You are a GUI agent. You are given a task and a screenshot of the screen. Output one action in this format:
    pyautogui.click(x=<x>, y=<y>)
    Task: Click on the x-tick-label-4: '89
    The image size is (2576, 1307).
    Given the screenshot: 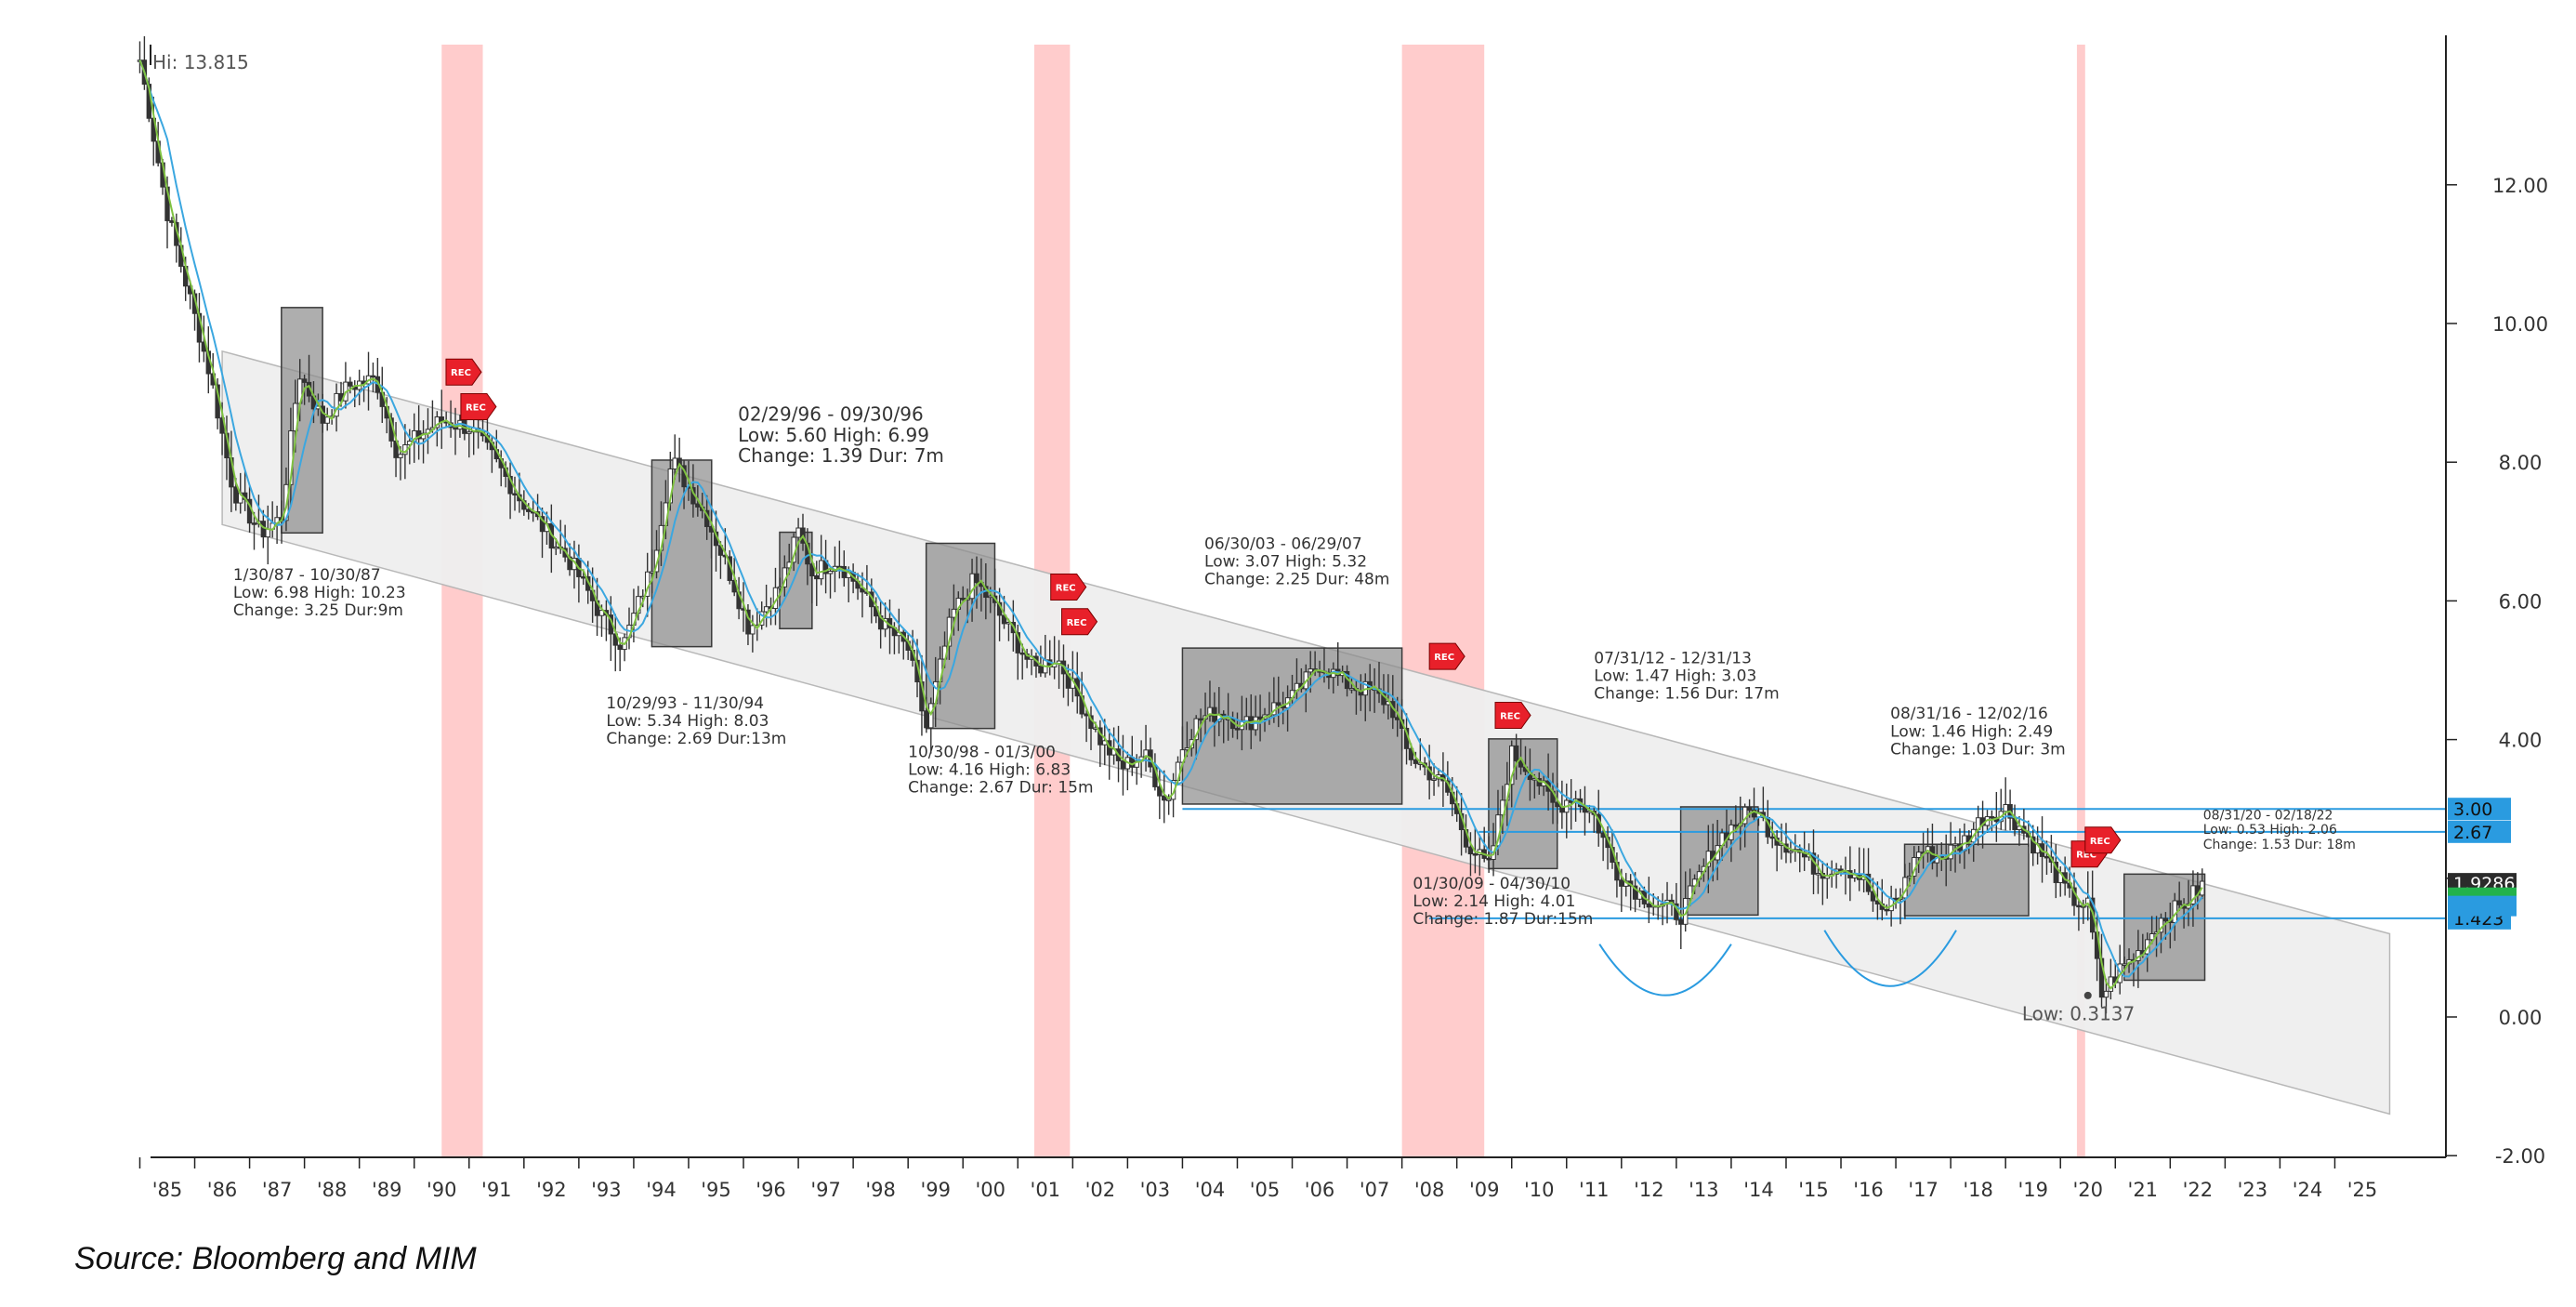 What is the action you would take?
    pyautogui.click(x=387, y=1190)
    